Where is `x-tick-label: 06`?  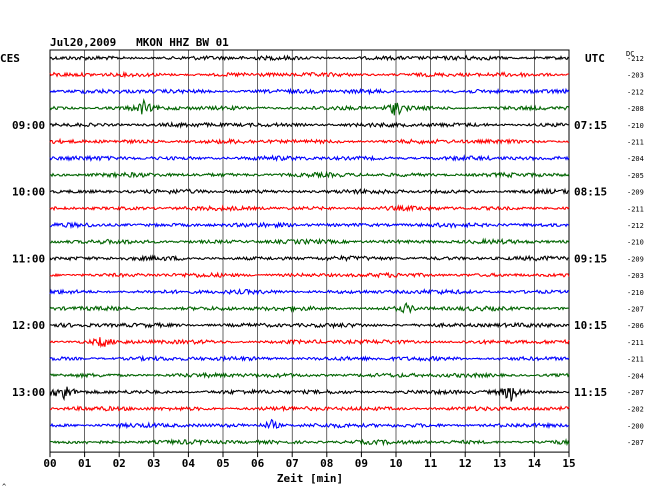
x-tick-label: 06 is located at coordinates (258, 463).